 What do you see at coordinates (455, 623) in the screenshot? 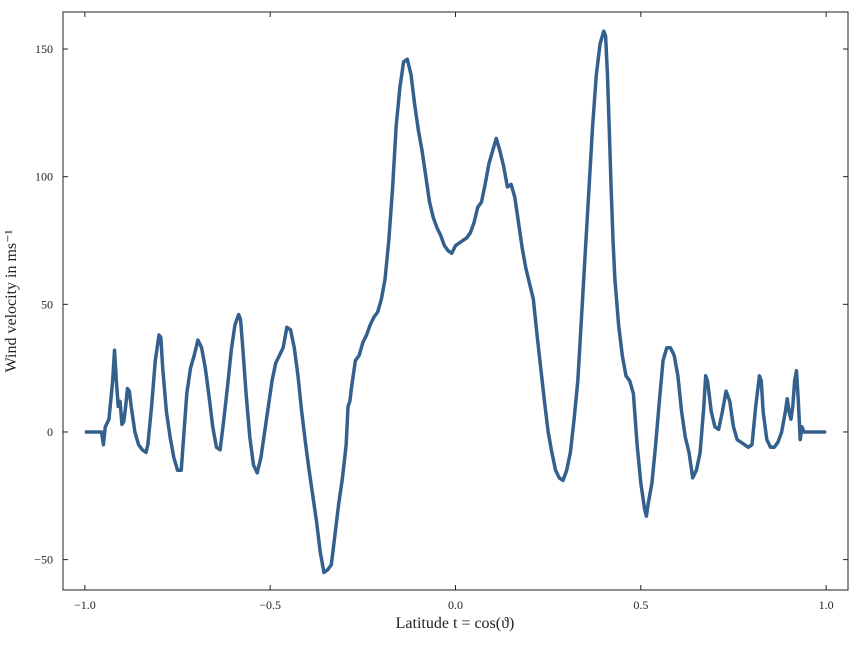
I see `x-axis-label: Latitude t = cos(ϑ)` at bounding box center [455, 623].